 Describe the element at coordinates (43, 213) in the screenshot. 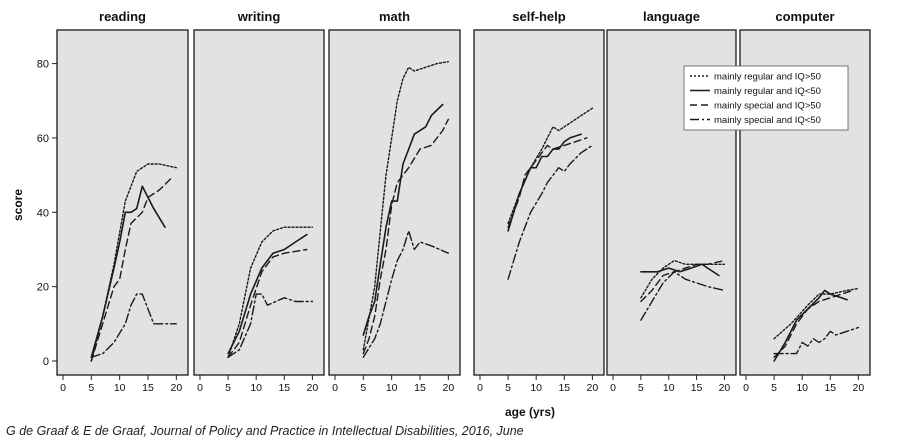

I see `y-tick-label: 40` at that location.